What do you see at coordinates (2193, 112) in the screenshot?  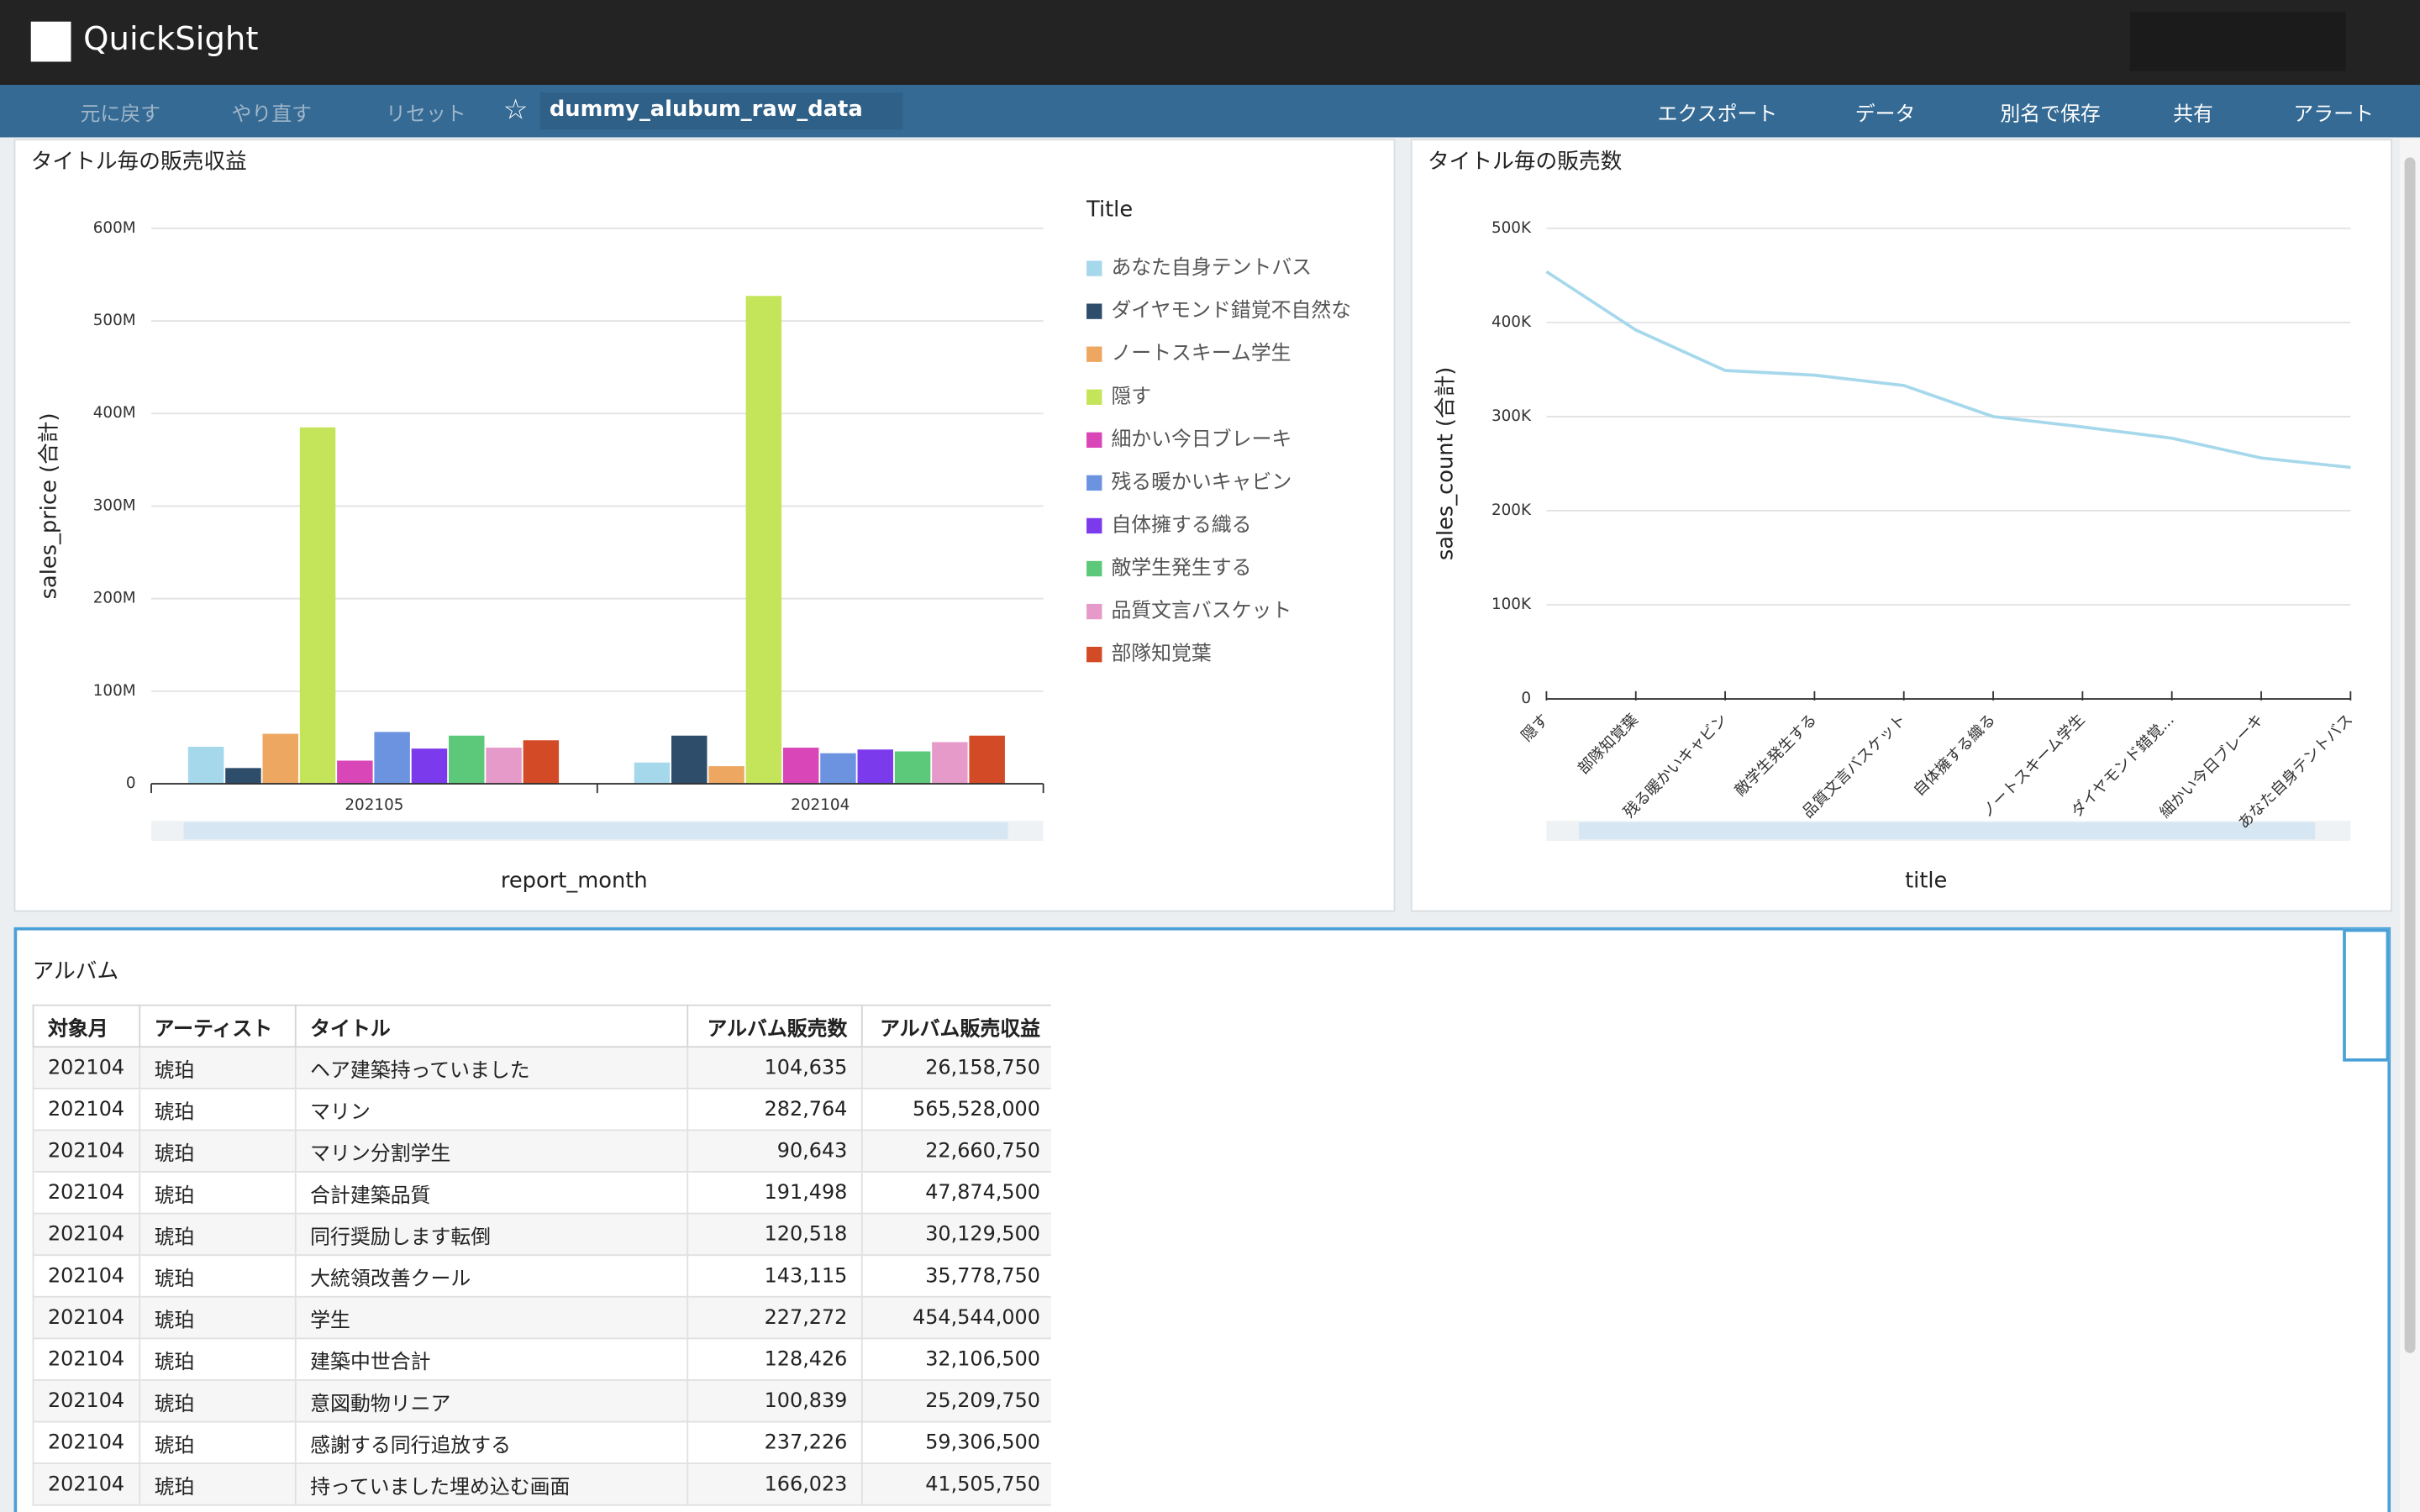 I see `share-button: 共有` at bounding box center [2193, 112].